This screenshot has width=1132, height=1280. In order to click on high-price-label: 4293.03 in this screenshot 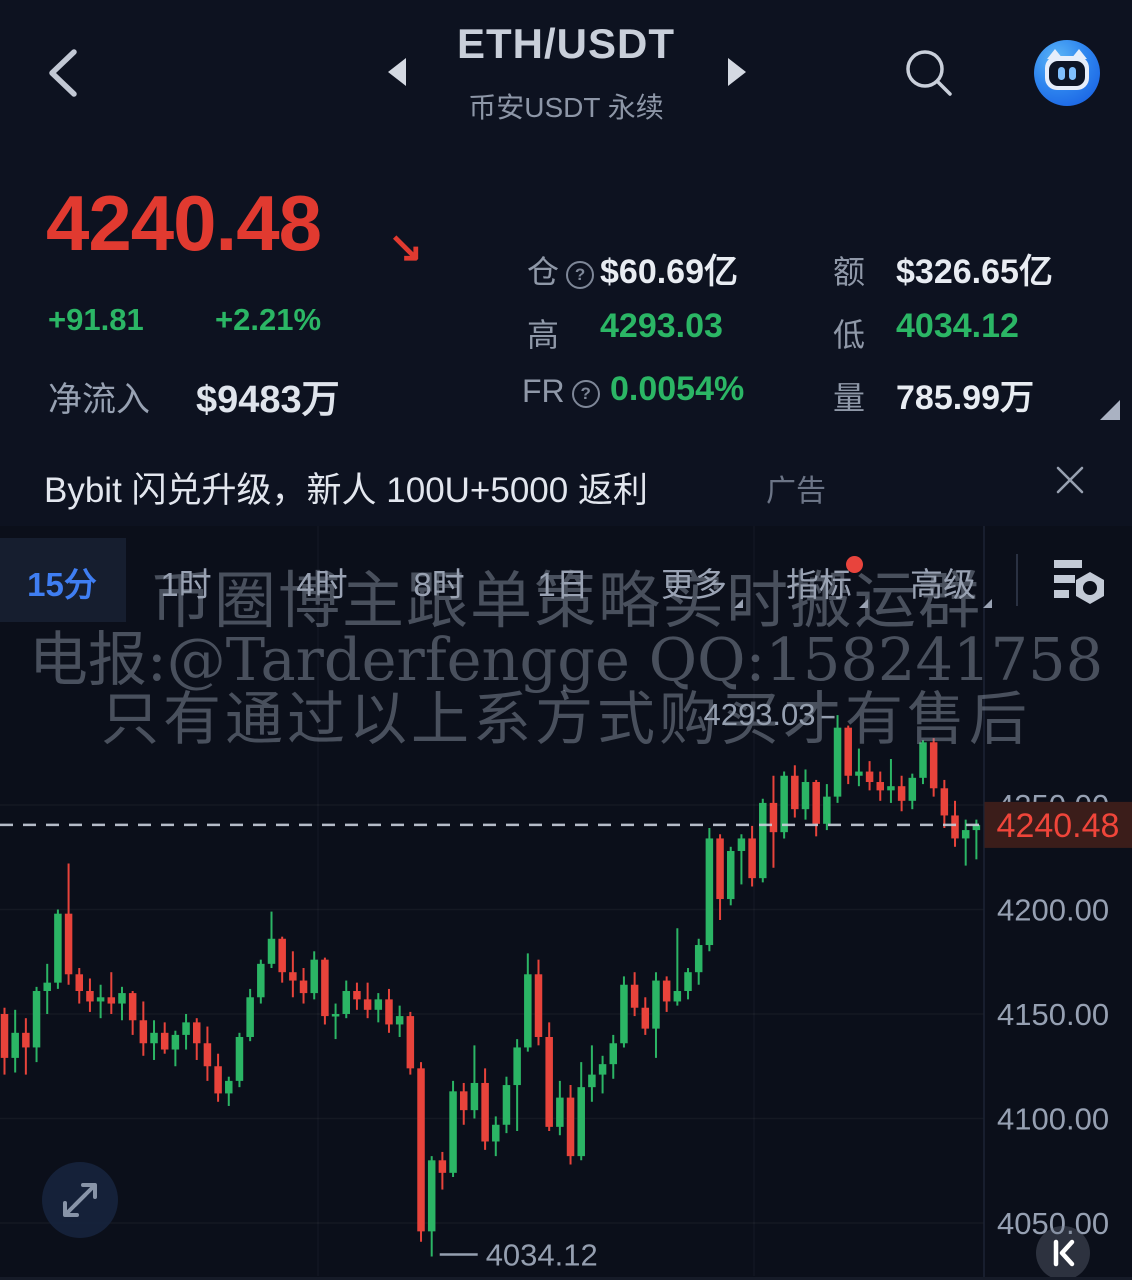, I will do `click(759, 714)`.